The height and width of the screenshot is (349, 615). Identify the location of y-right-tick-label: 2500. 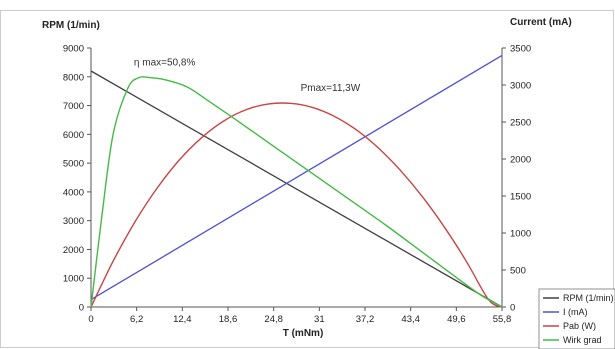
(520, 123).